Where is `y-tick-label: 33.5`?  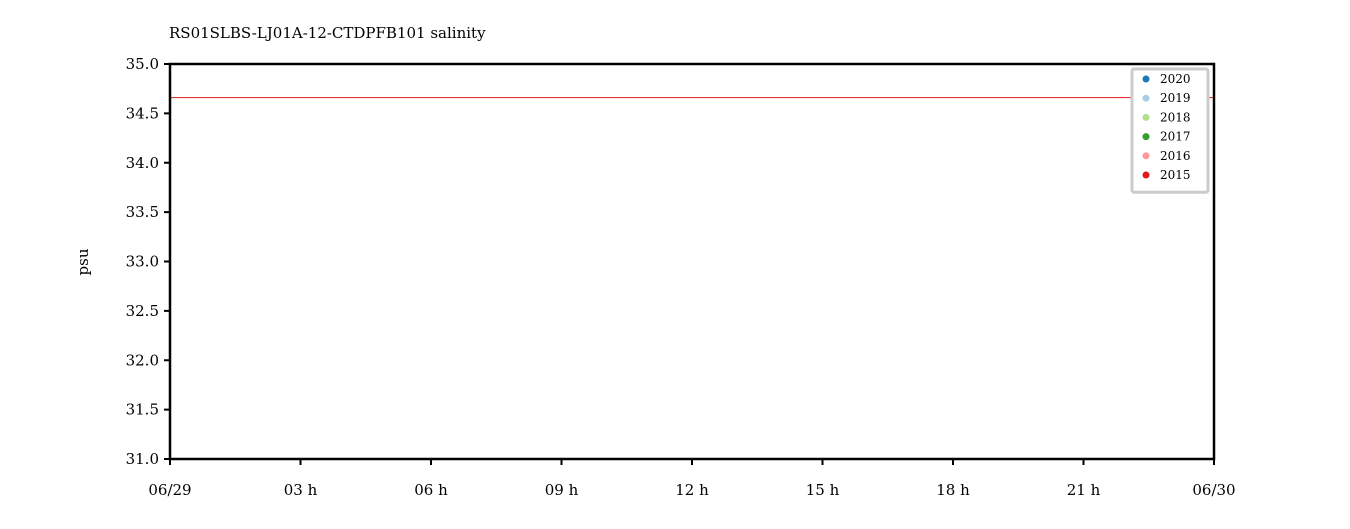 y-tick-label: 33.5 is located at coordinates (142, 212).